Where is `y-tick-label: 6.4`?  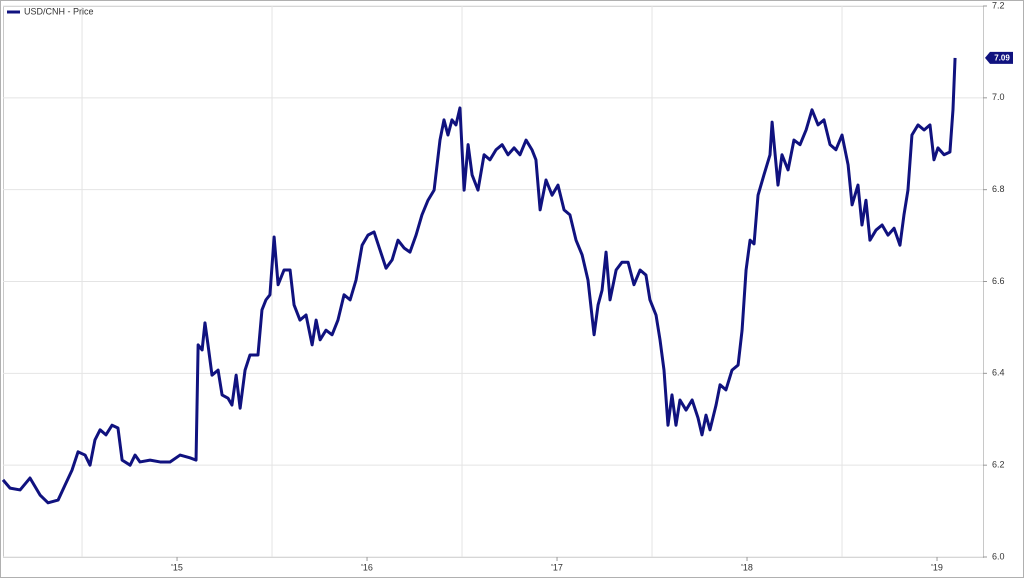
y-tick-label: 6.4 is located at coordinates (998, 373).